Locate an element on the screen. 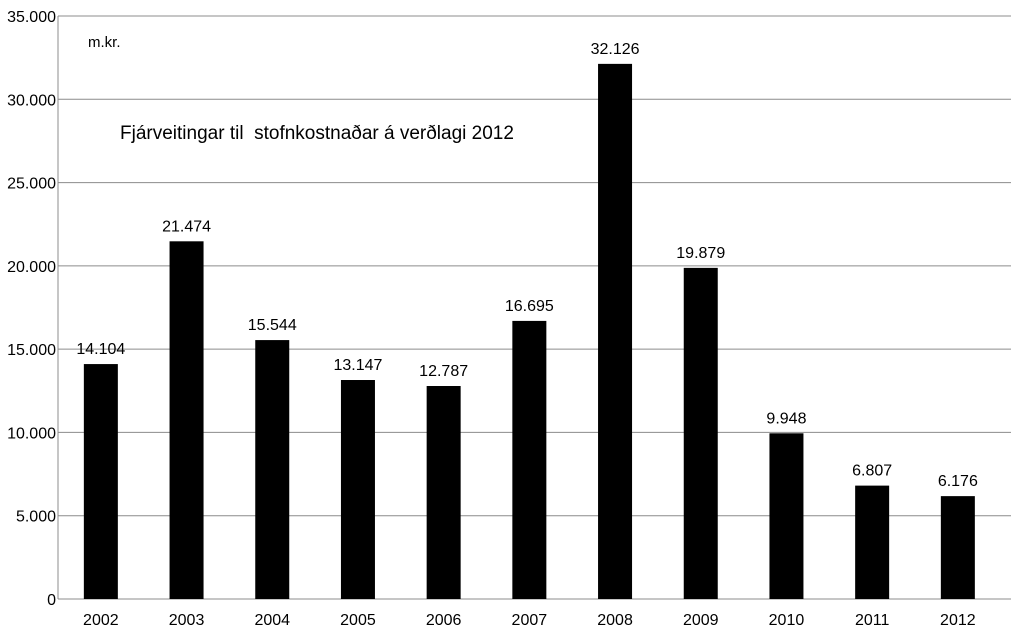  unit-label: m.kr. is located at coordinates (104, 42).